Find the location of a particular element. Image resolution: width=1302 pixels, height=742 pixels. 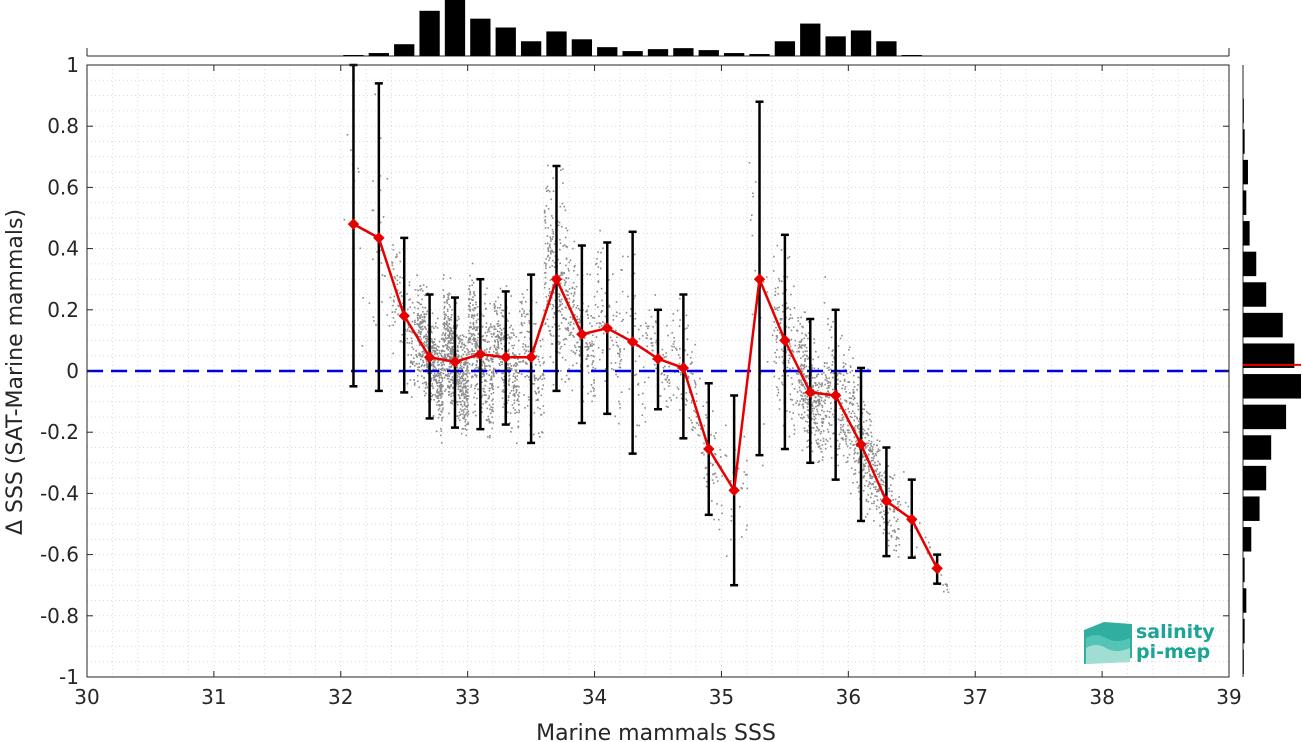

right-hist-bar is located at coordinates (1263, 325).